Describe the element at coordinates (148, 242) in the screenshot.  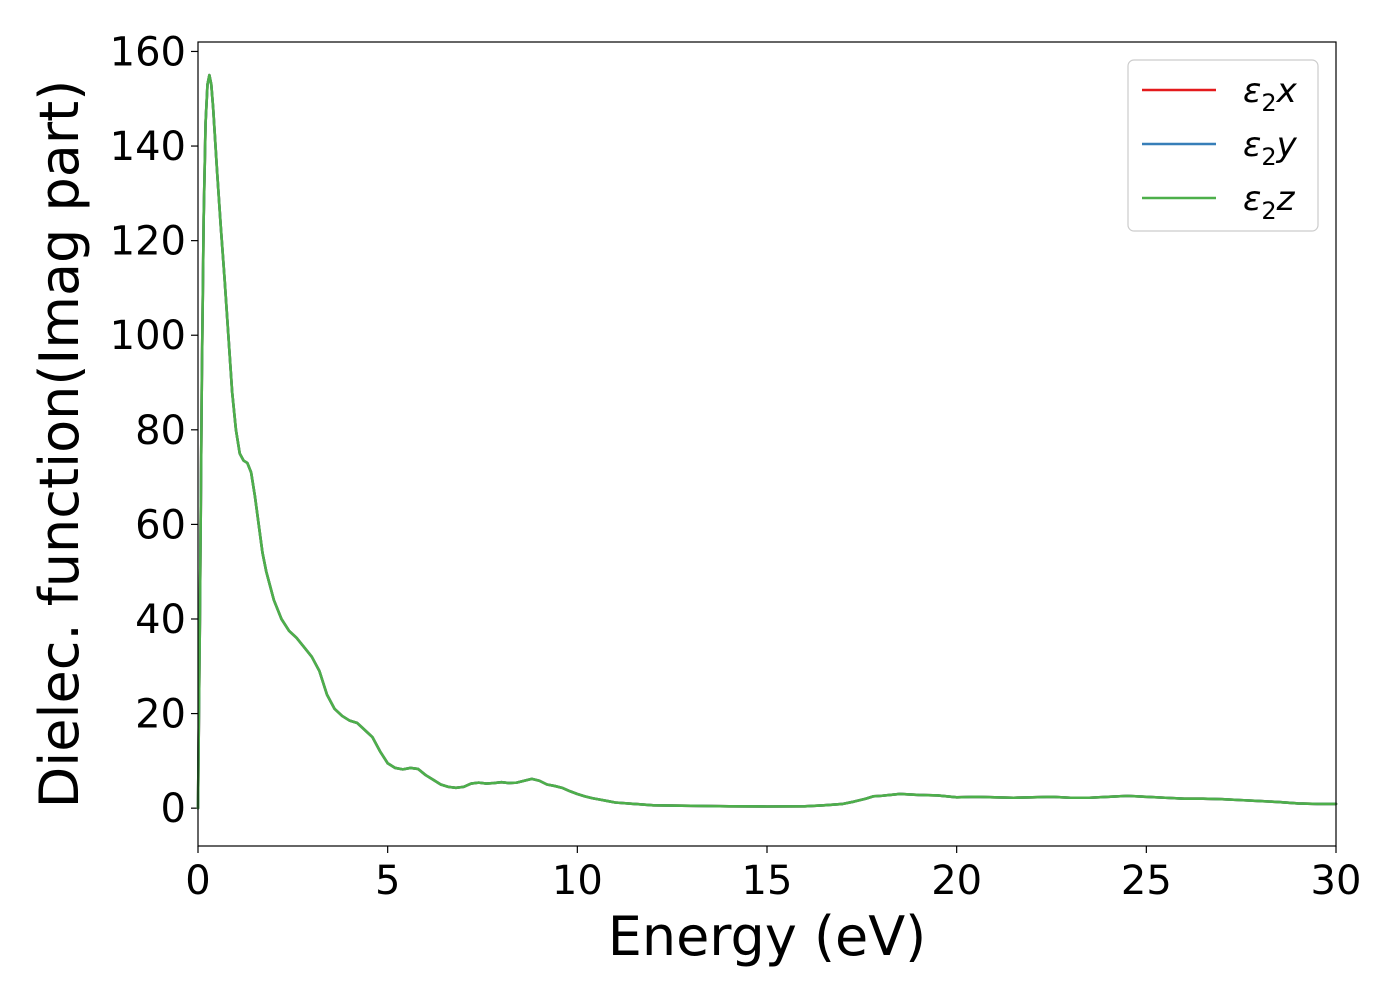
I see `y-tick-label: 120` at that location.